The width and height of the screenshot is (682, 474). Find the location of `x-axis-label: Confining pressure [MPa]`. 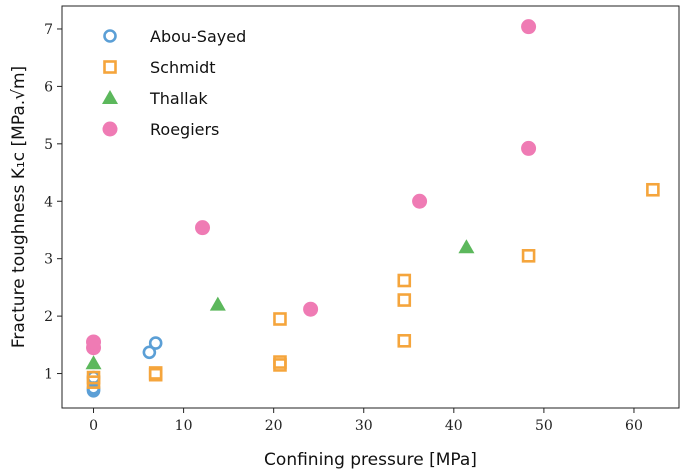

x-axis-label: Confining pressure [MPa] is located at coordinates (370, 460).